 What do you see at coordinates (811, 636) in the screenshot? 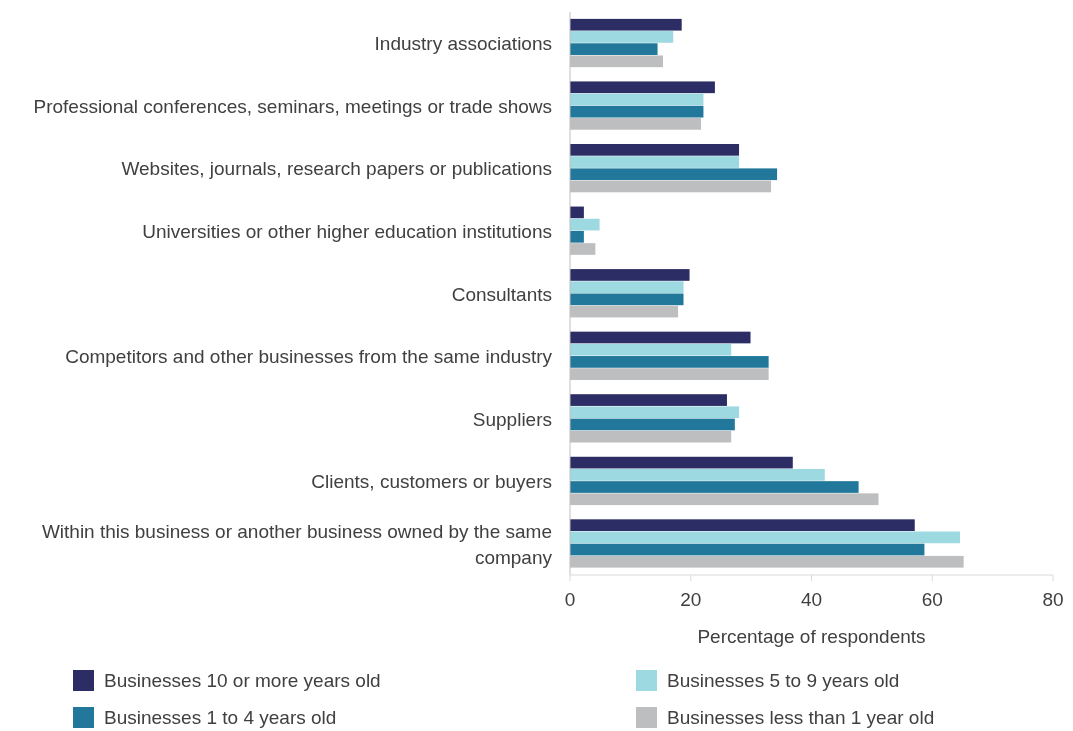
I see `x-axis-title: Percentage of respondents` at bounding box center [811, 636].